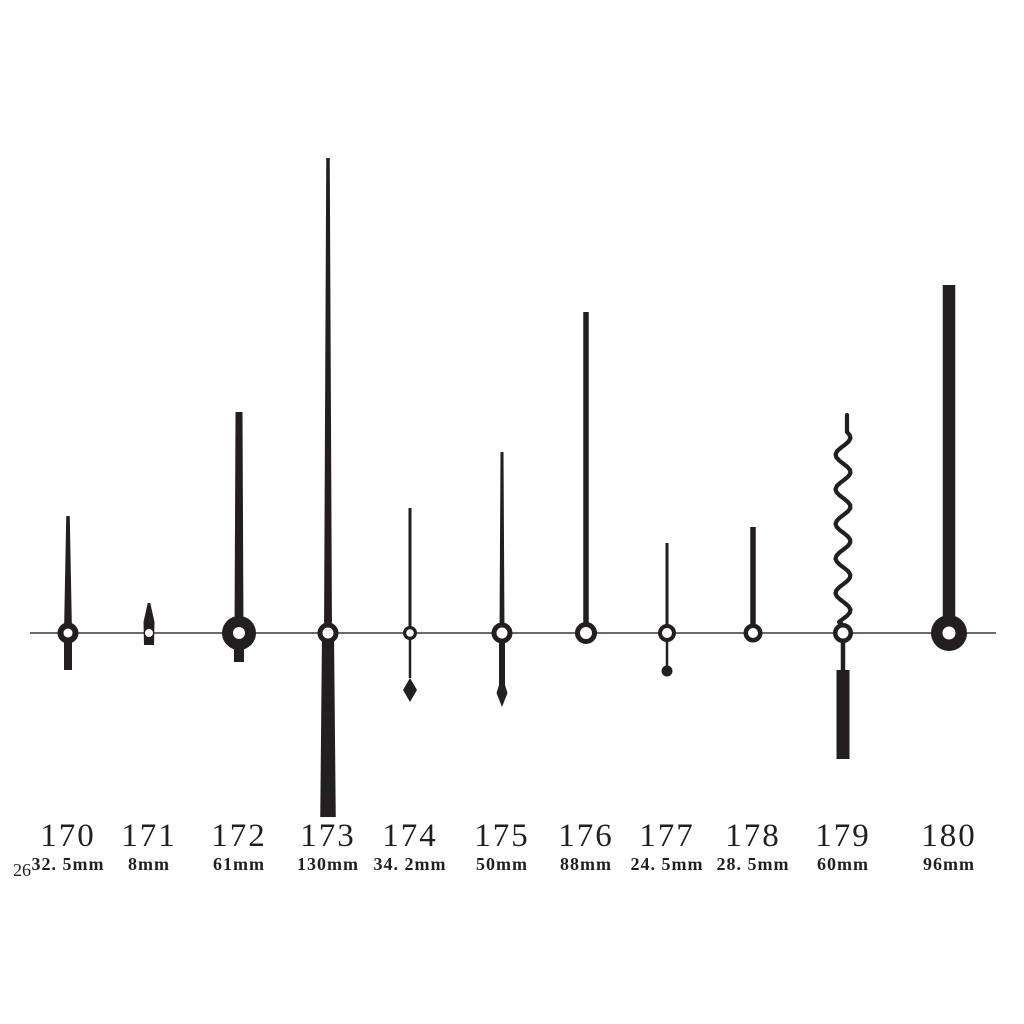 The width and height of the screenshot is (1024, 1024). Describe the element at coordinates (328, 836) in the screenshot. I see `item-number-173: 173` at that location.